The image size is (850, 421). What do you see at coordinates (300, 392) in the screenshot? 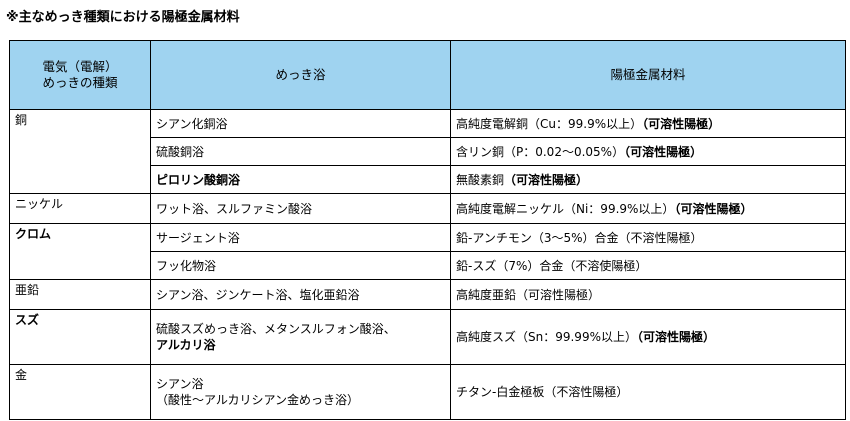
I see `bath-cell: シアン浴 （酸性～アルカリシアン金めっき浴）` at bounding box center [300, 392].